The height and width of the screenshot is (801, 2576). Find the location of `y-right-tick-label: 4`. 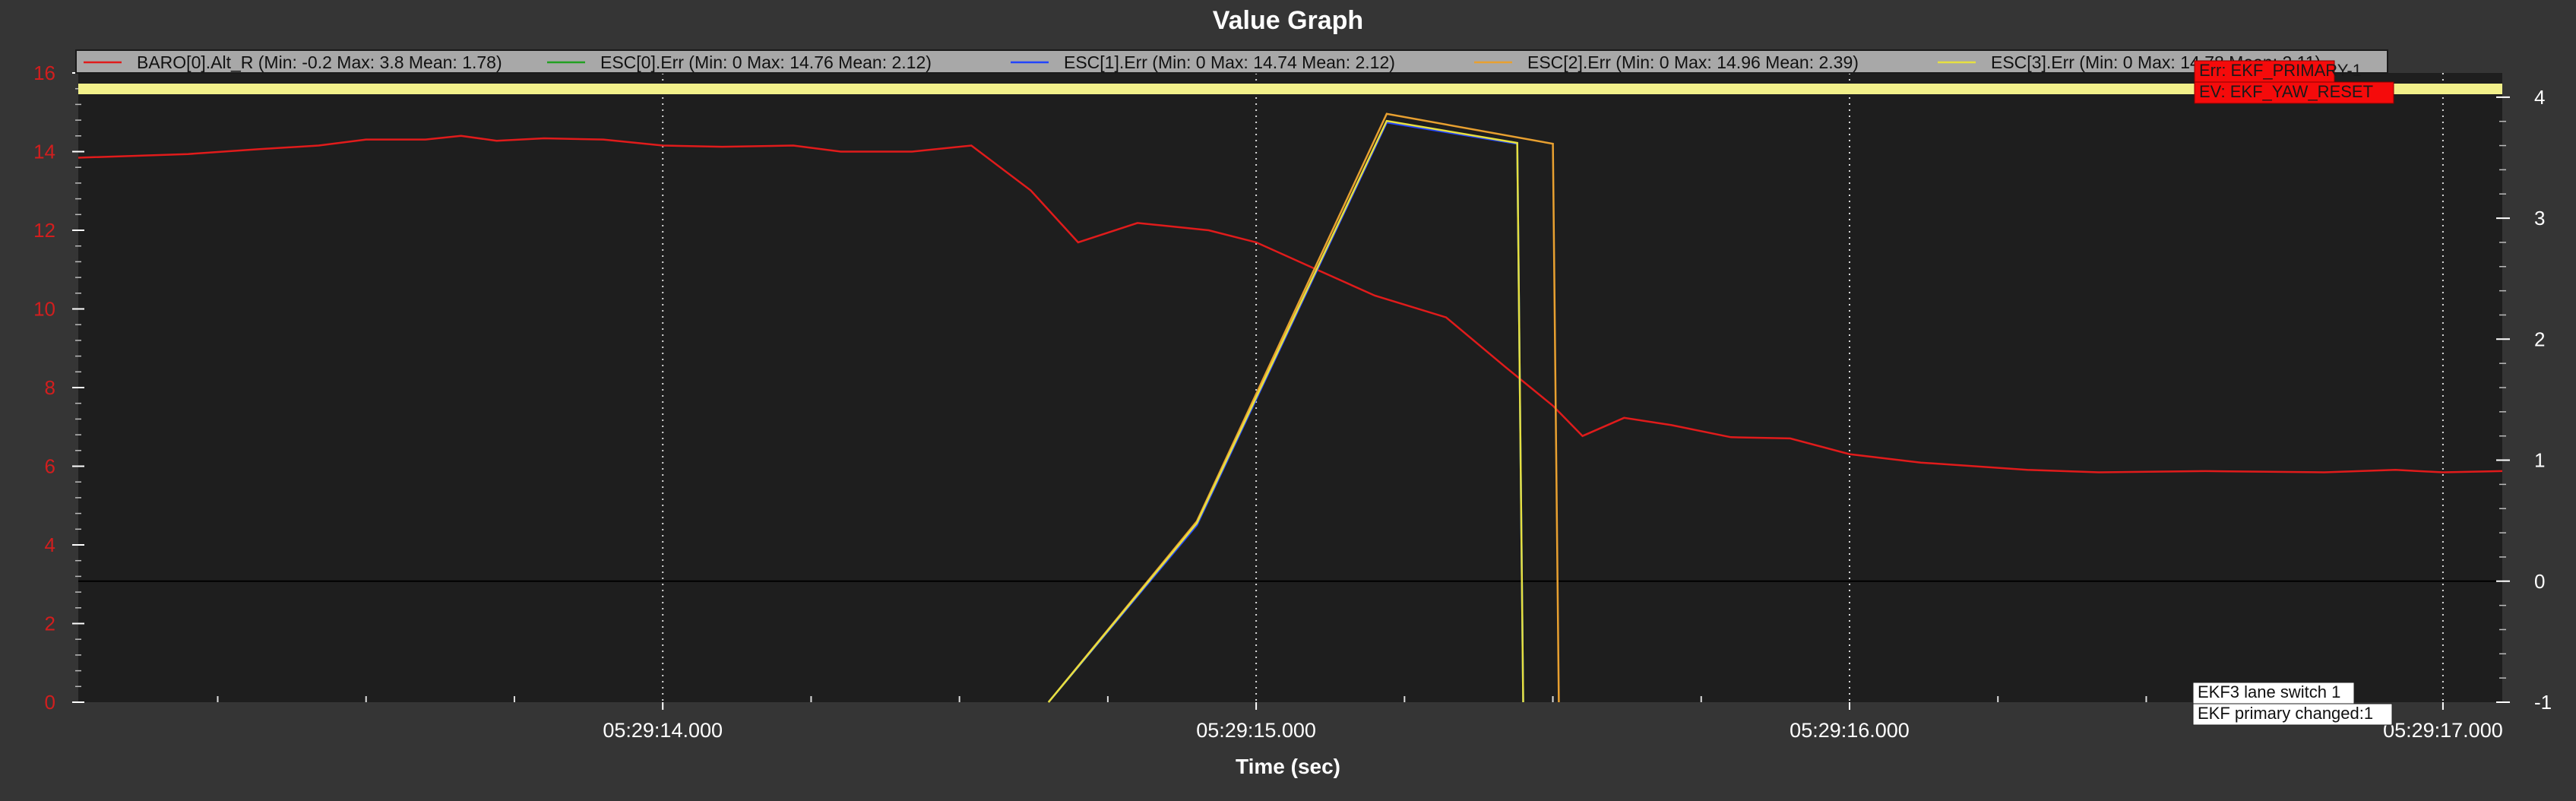

y-right-tick-label: 4 is located at coordinates (2539, 98).